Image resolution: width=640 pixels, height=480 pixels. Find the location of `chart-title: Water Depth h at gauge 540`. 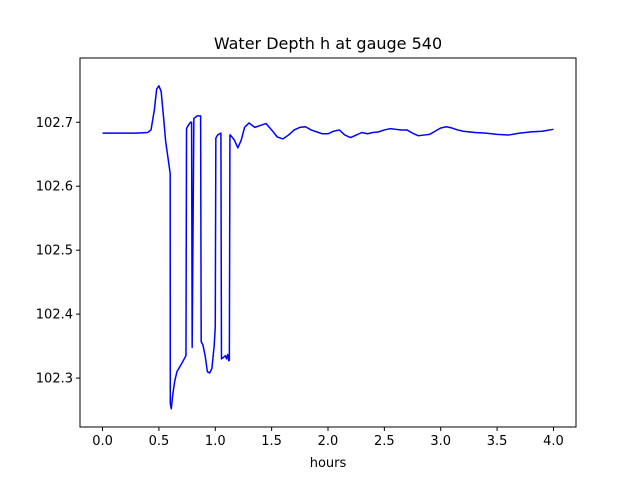

chart-title: Water Depth h at gauge 540 is located at coordinates (328, 43).